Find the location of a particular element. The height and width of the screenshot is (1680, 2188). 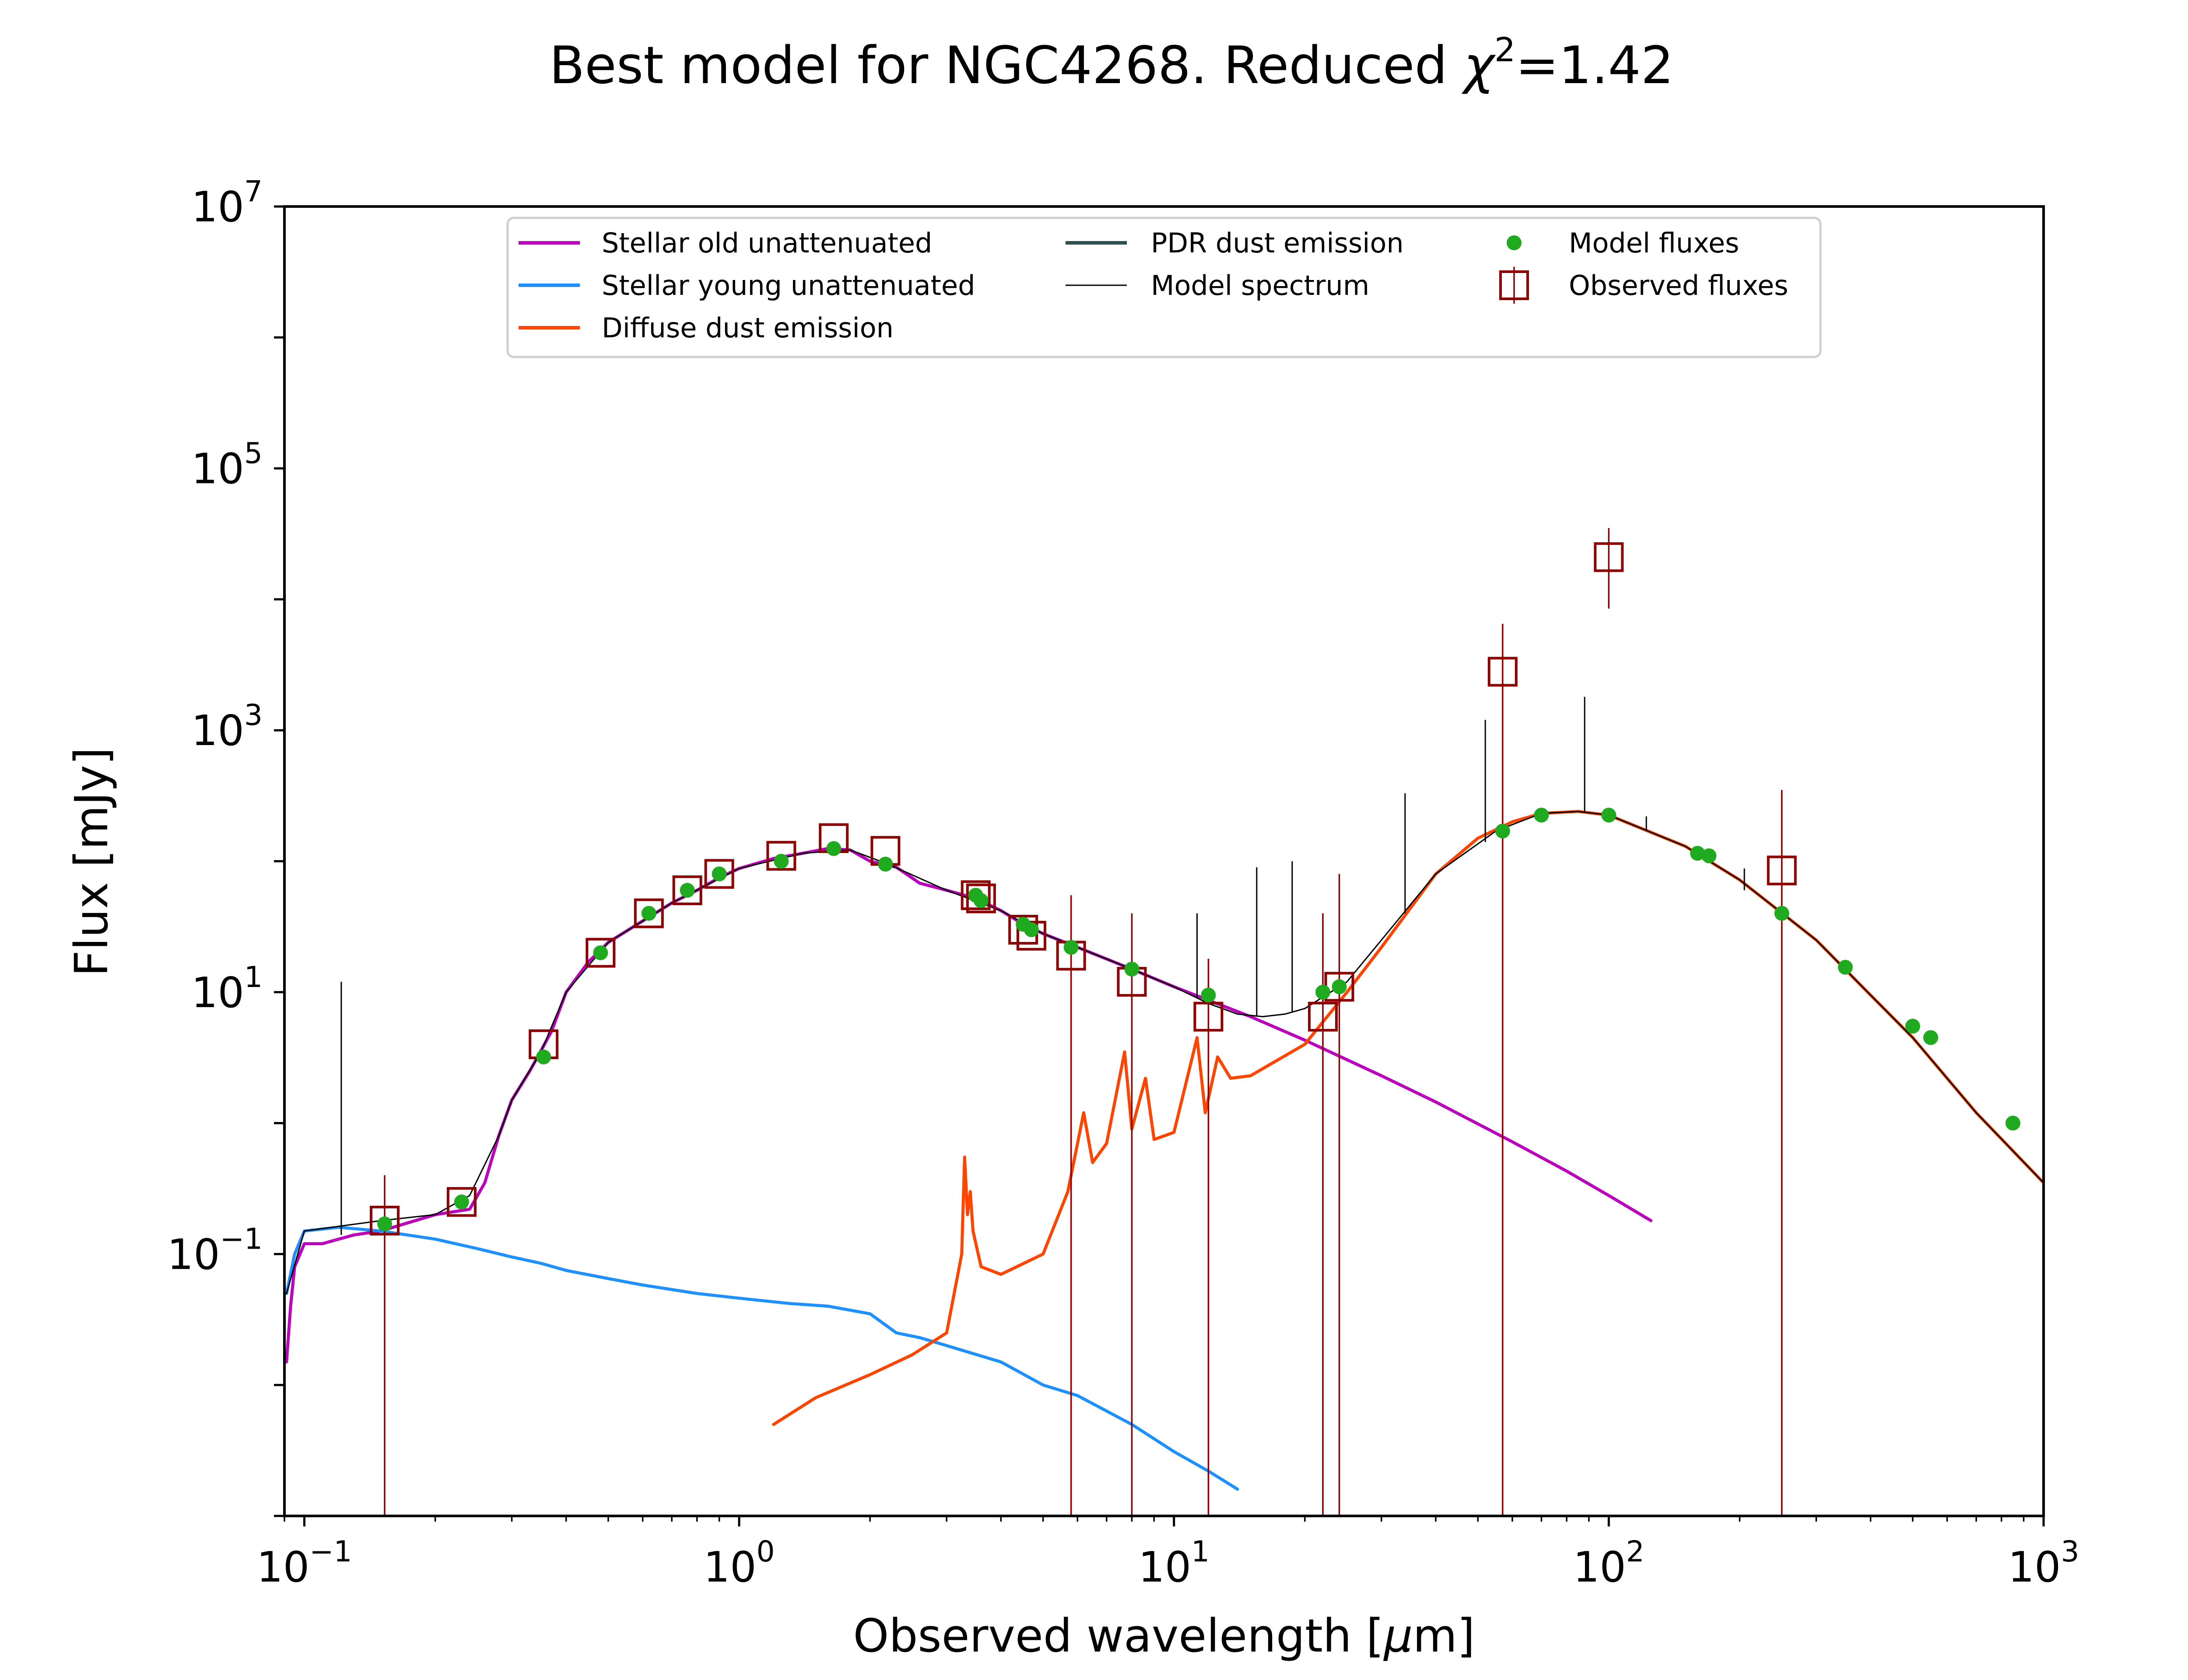

x-tick-labels: 10⁻¹ 10⁰ 10¹ 10² 10³ is located at coordinates (1167, 1563).